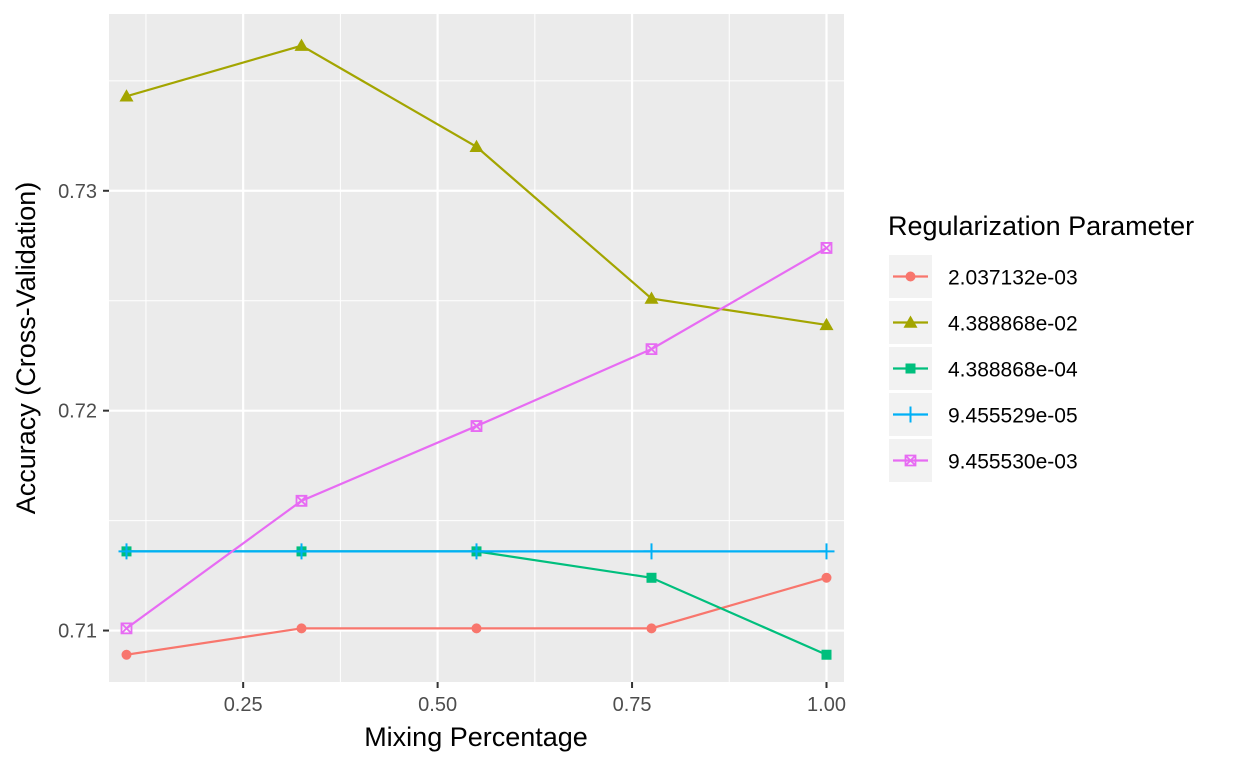 This screenshot has height=768, width=1248. What do you see at coordinates (826, 705) in the screenshot?
I see `x-tick-label: 1.00` at bounding box center [826, 705].